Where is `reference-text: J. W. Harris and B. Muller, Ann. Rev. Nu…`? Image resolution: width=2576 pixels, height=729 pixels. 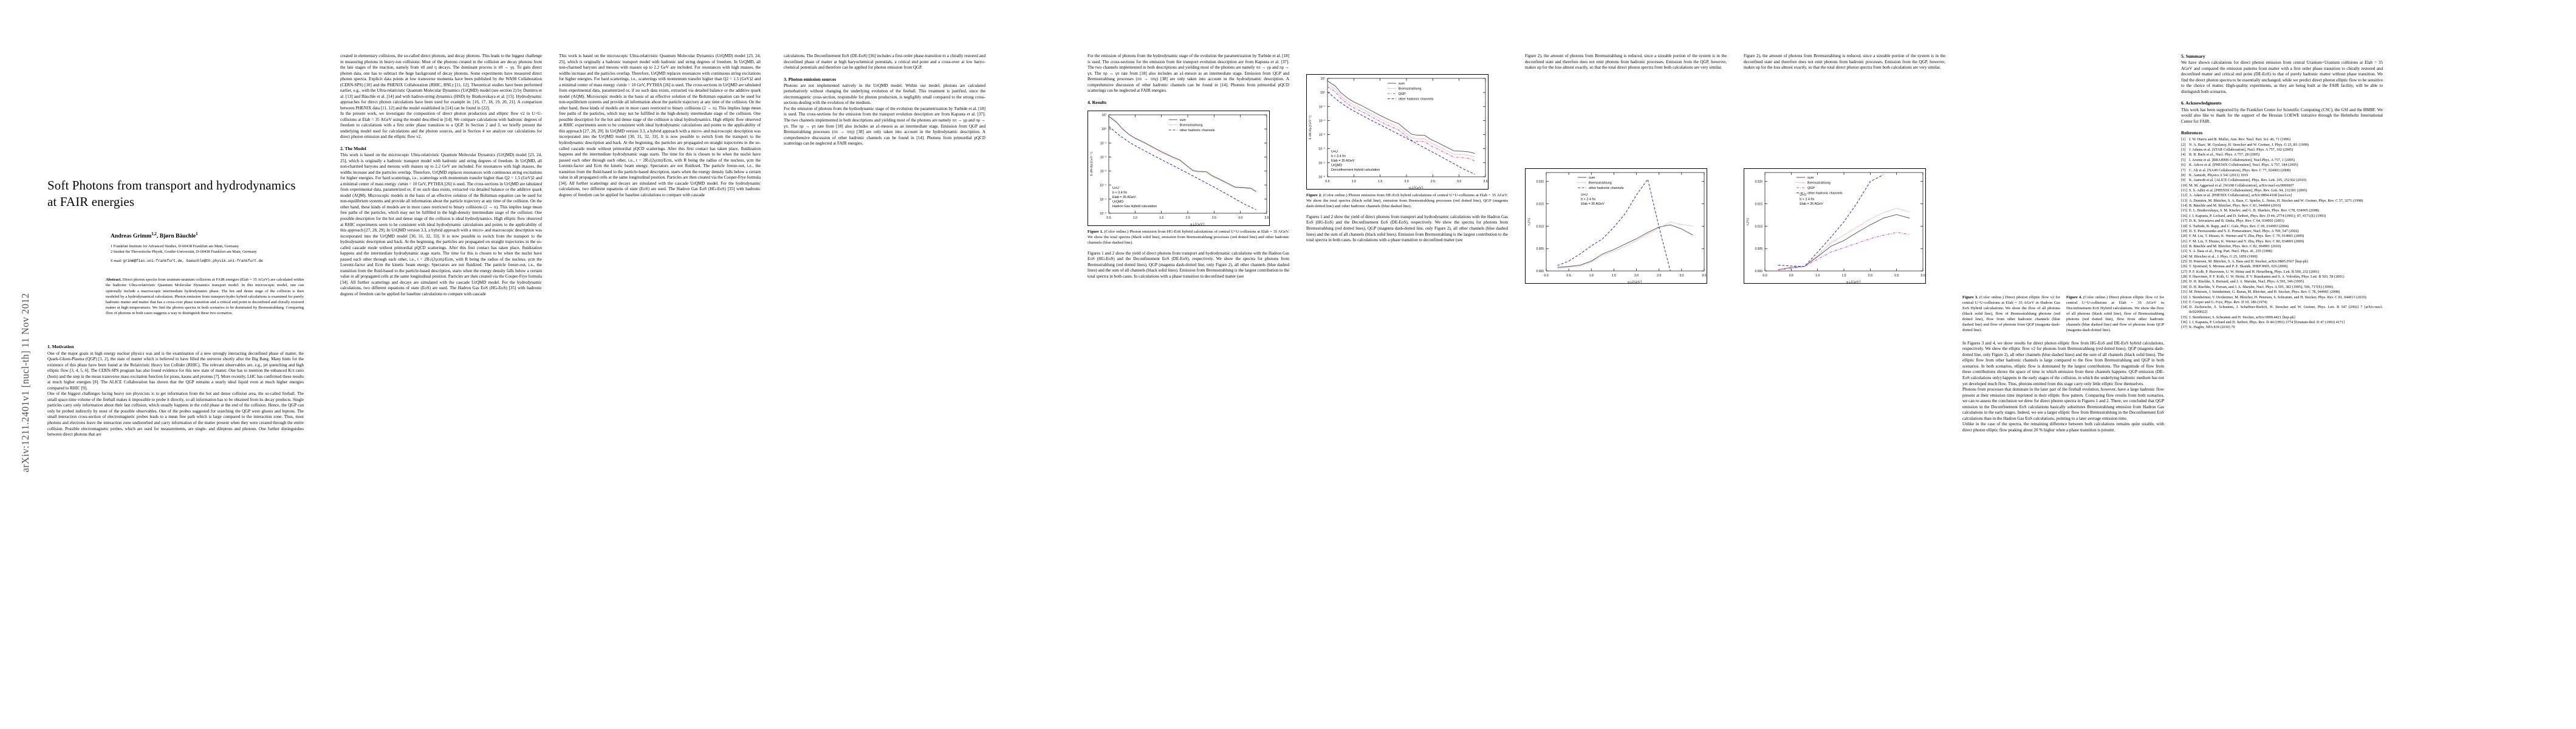
reference-text: J. W. Harris and B. Muller, Ann. Rev. Nu… is located at coordinates (2239, 140).